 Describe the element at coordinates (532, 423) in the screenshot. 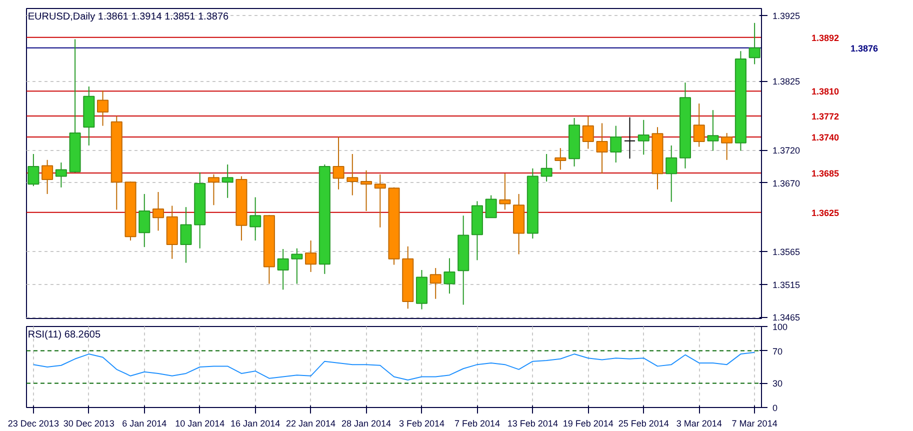

I see `x-tick-label: 13 Feb 2014` at that location.